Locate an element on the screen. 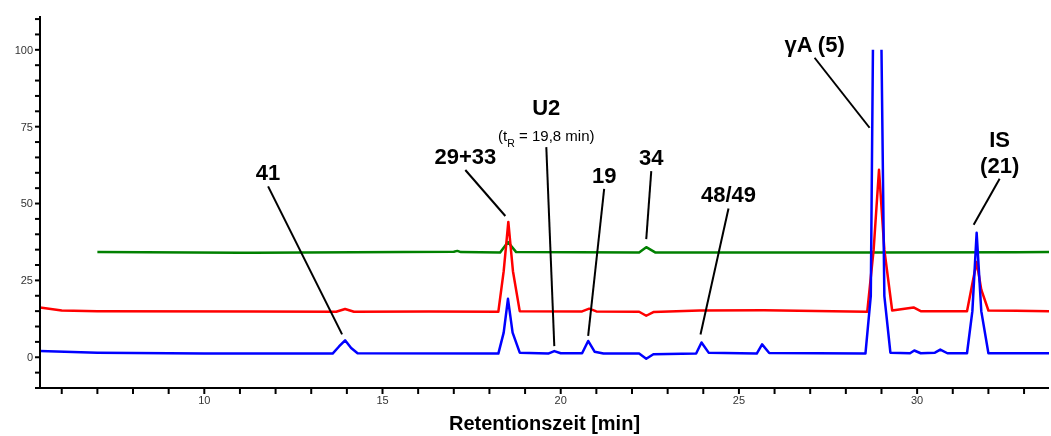  x-tick-label: 10 is located at coordinates (204, 399).